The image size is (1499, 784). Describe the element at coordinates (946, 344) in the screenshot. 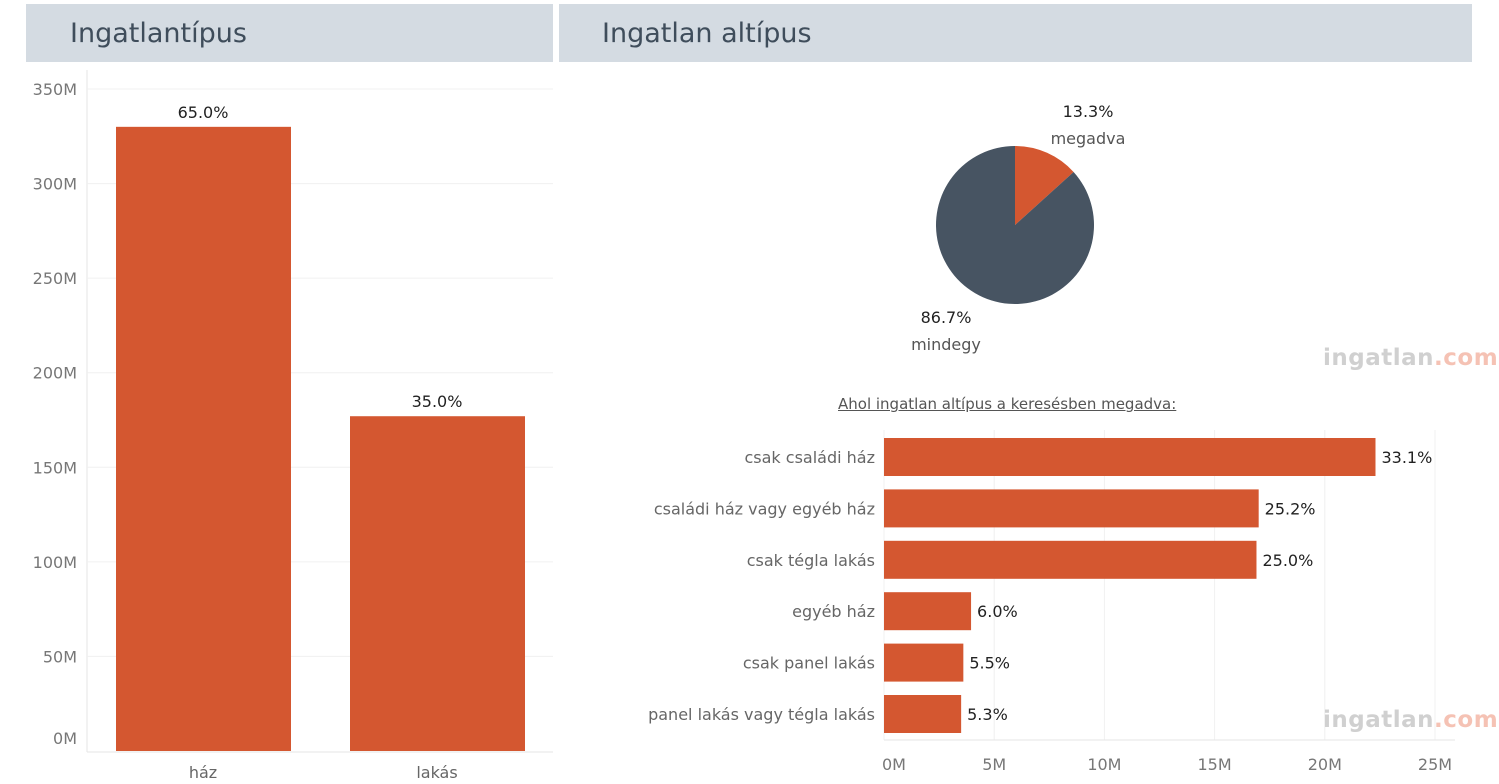

I see `pie-label-name: mindegy` at that location.